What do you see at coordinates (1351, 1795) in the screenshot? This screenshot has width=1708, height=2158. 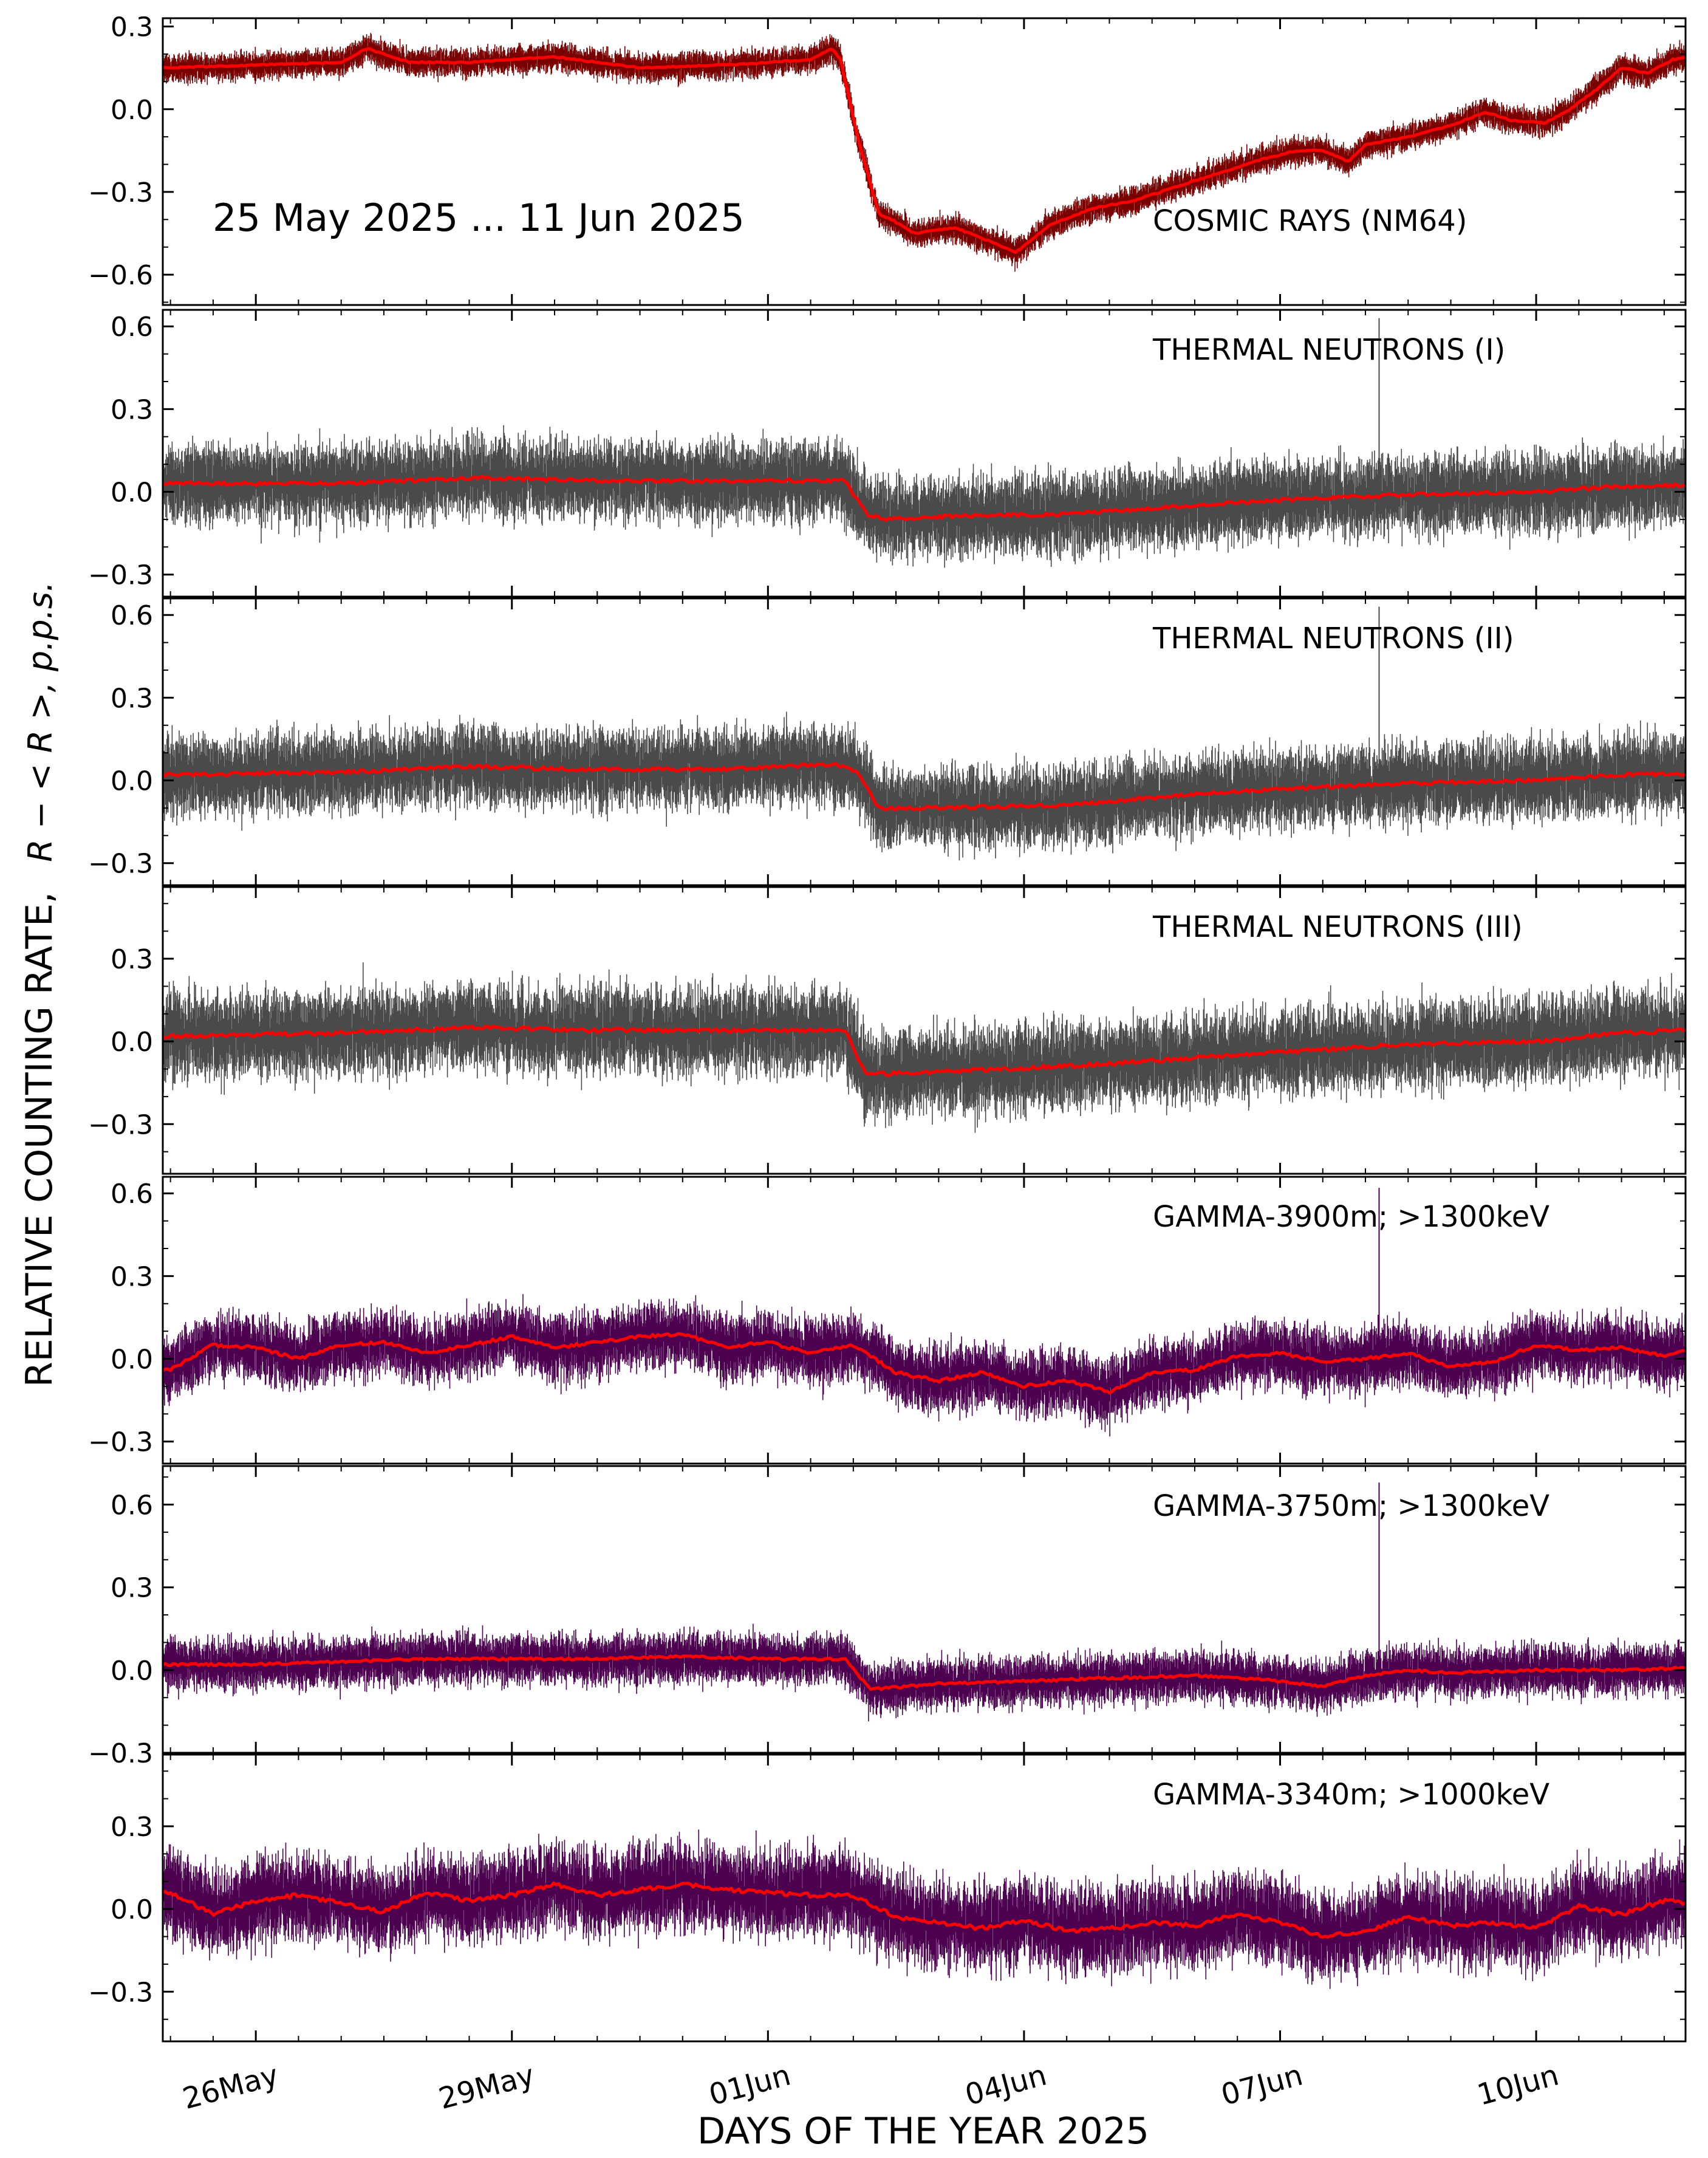 I see `panel-title: GAMMA-3340m; >1000keV` at bounding box center [1351, 1795].